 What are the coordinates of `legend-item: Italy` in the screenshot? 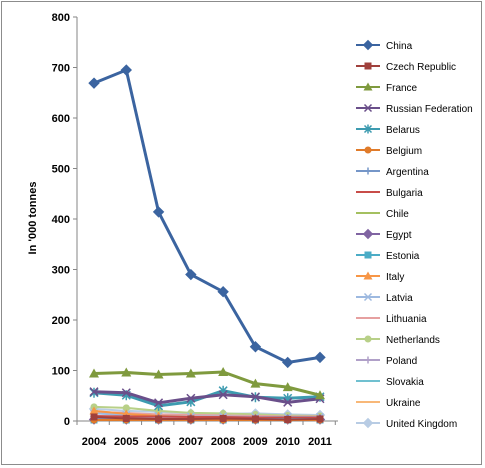 It's located at (380, 277).